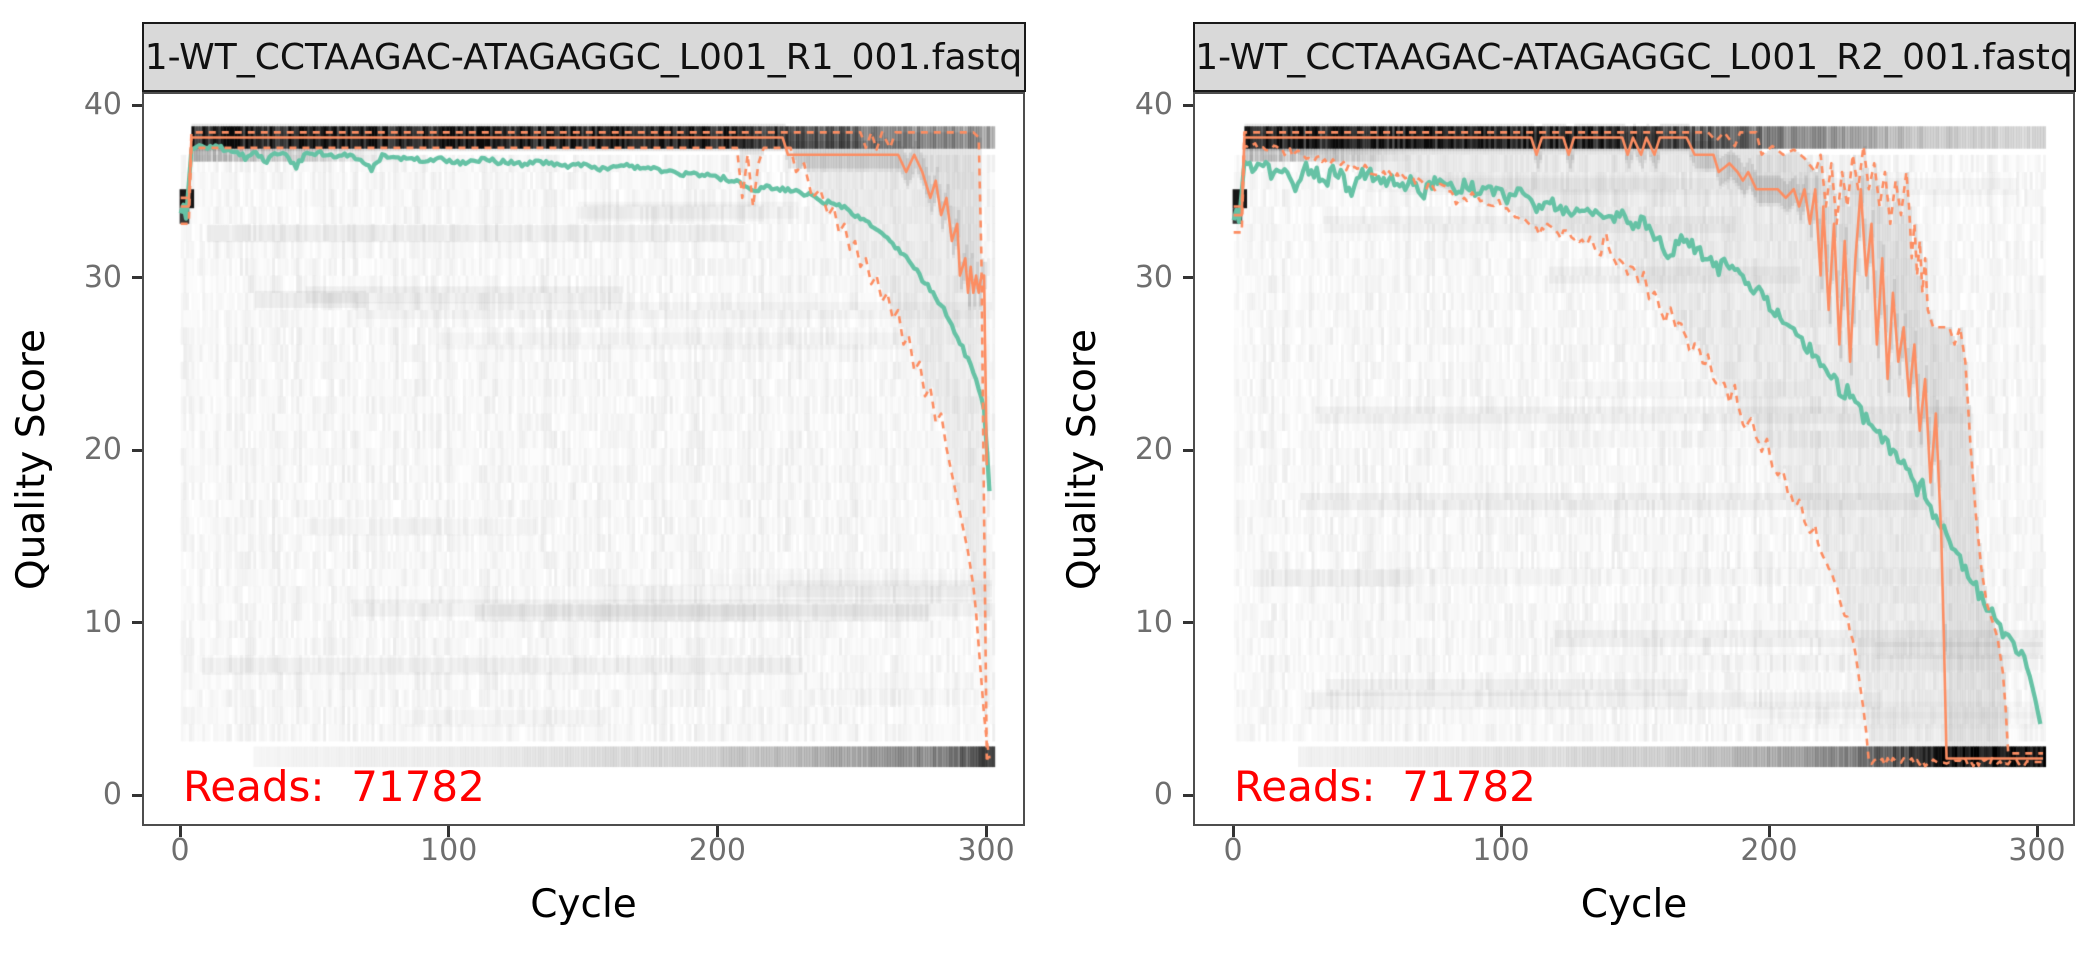 This screenshot has width=2100, height=960. I want to click on facet-strip-r2: 1-WT_CCTAAGAC-ATAGAGGC_L001_R2_001.fastq, so click(1634, 57).